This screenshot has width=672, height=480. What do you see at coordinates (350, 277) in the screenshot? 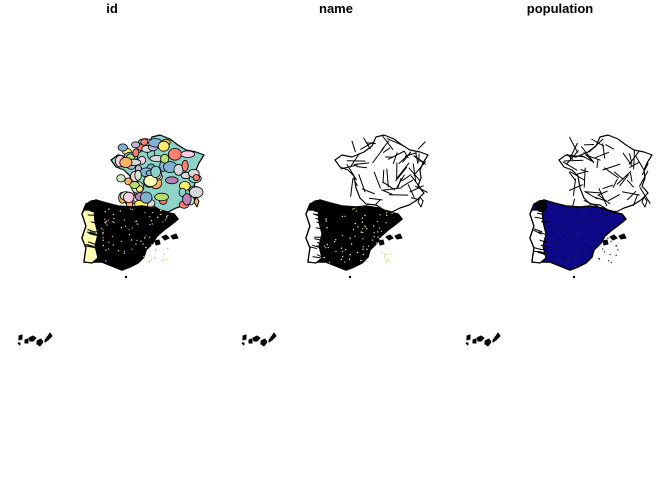
I see `ceuta` at bounding box center [350, 277].